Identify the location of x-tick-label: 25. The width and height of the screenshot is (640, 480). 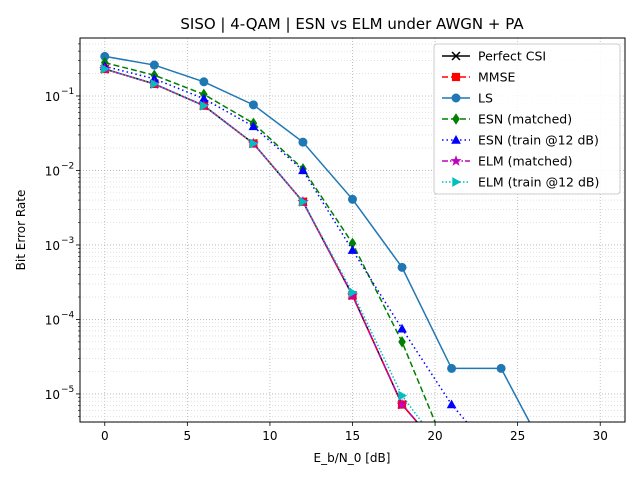
(517, 436).